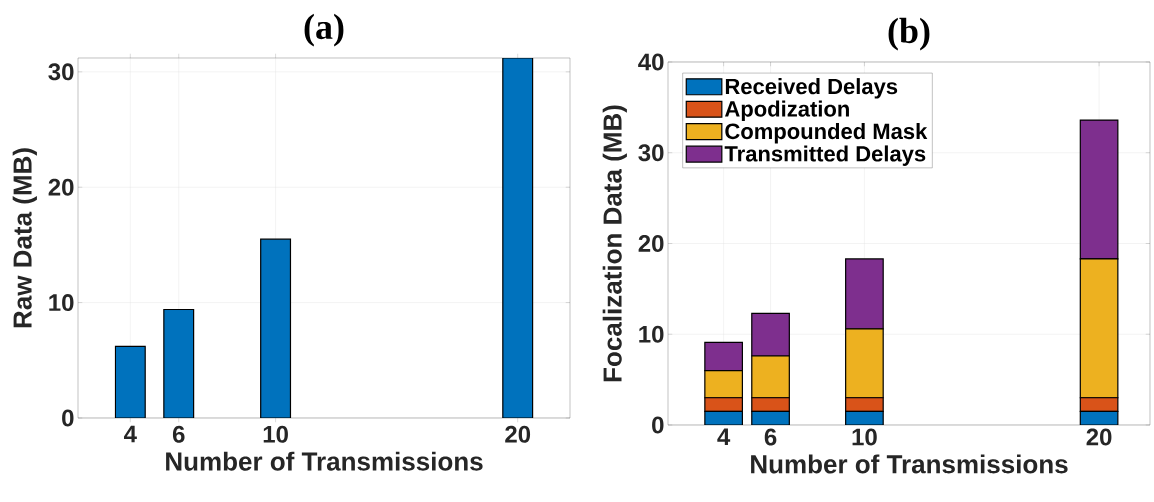 This screenshot has height=502, width=1154. I want to click on chart-title: (b), so click(909, 34).